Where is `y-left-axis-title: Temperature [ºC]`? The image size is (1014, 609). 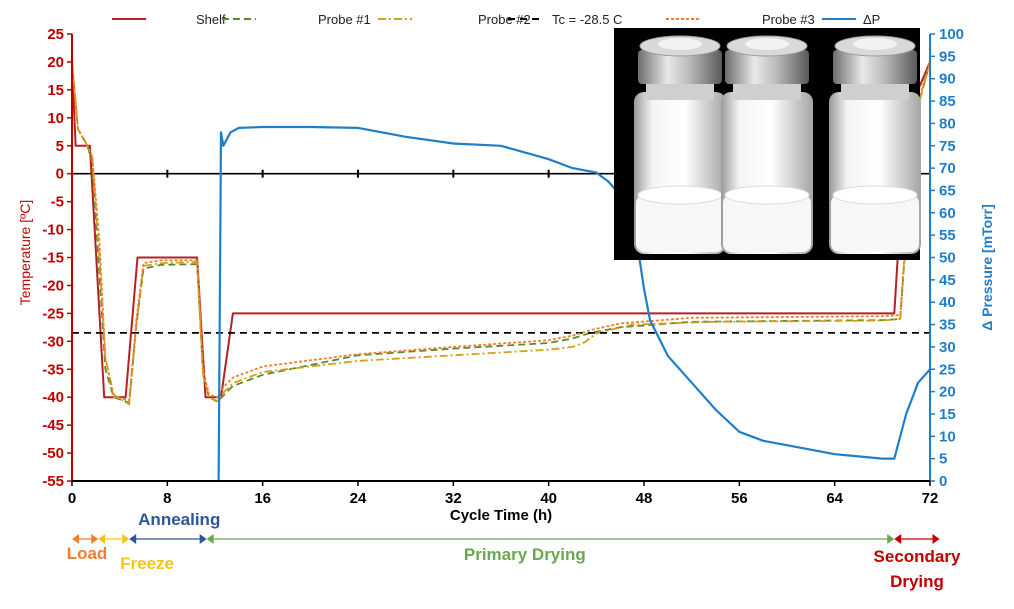
y-left-axis-title: Temperature [ºC] is located at coordinates (25, 253).